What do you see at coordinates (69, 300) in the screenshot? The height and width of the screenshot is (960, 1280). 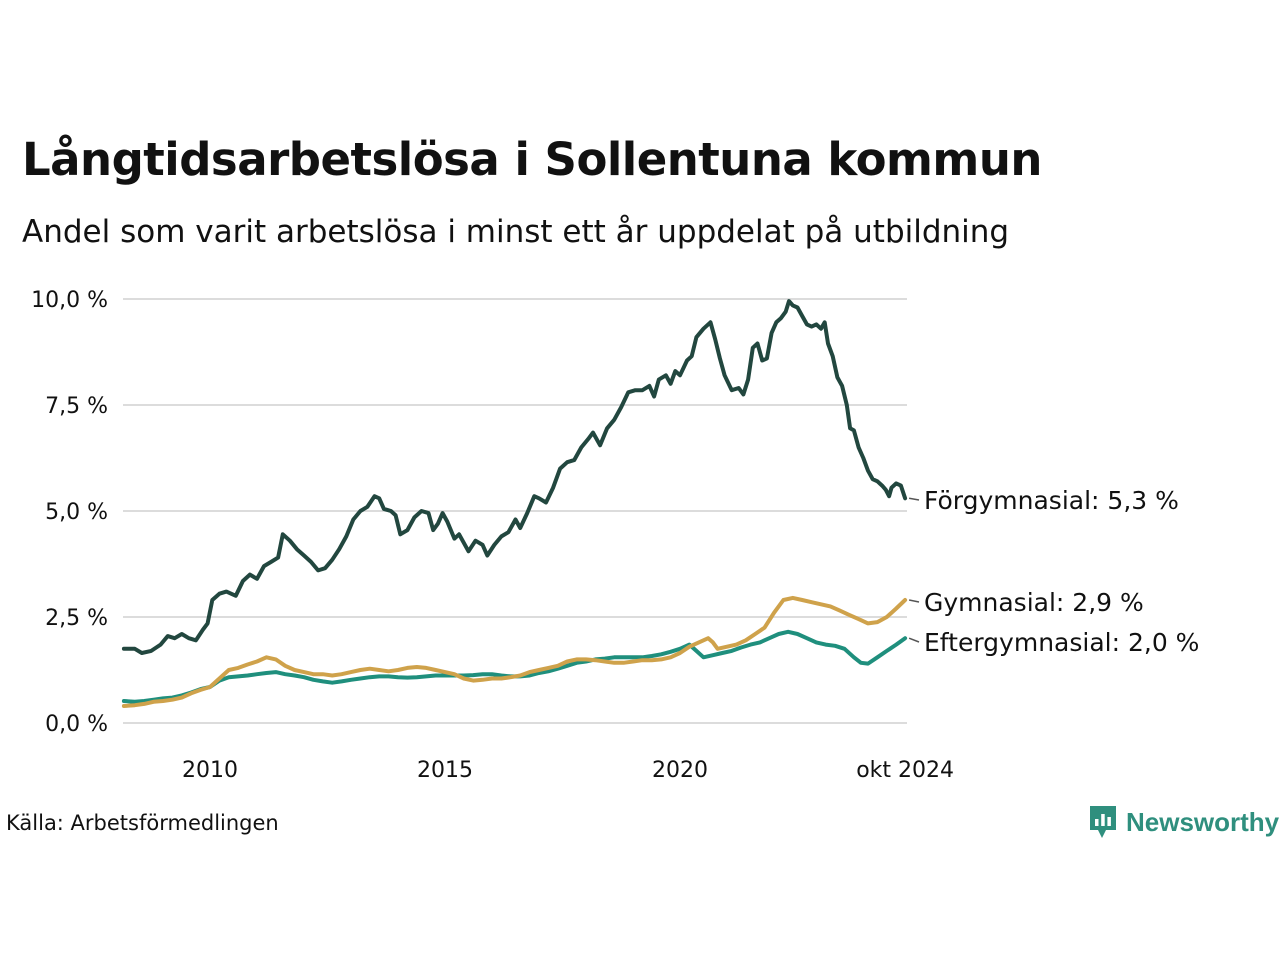 I see `y-tick-label: 10,0 %` at bounding box center [69, 300].